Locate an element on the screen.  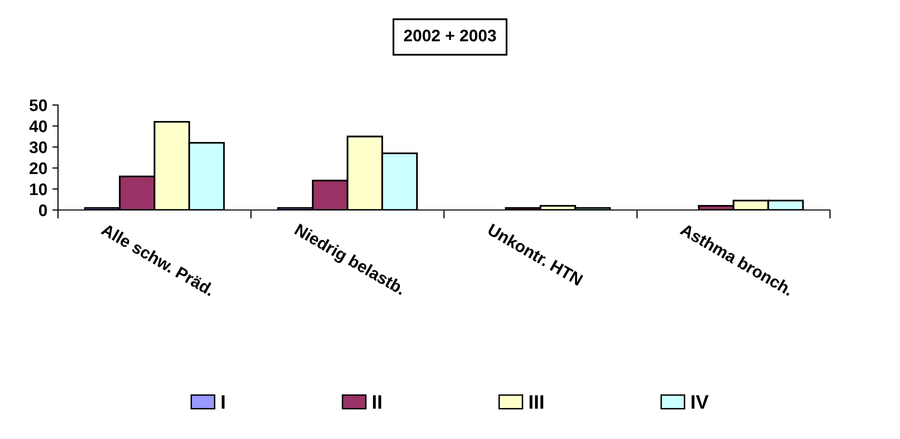
y-tick-label: 10 is located at coordinates (38, 189).